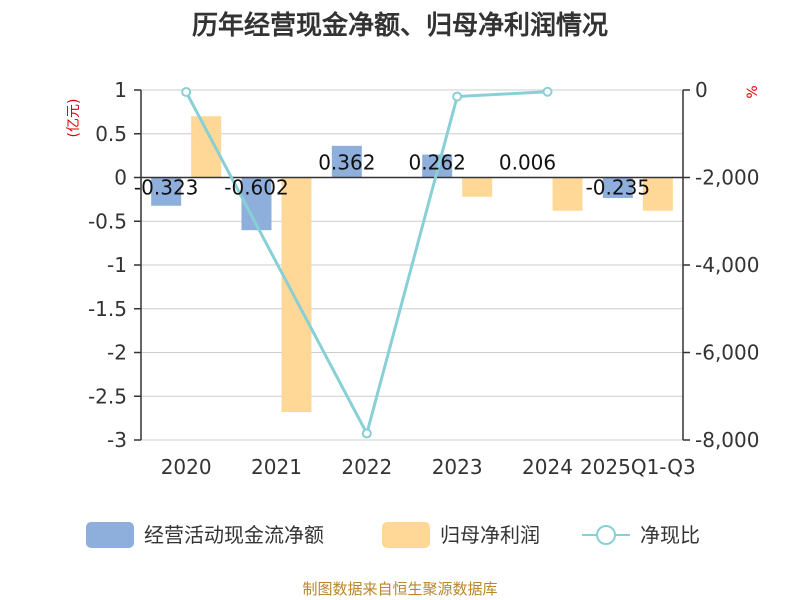 The width and height of the screenshot is (800, 600). Describe the element at coordinates (727, 265) in the screenshot. I see `right-tick-label: -4,000` at that location.